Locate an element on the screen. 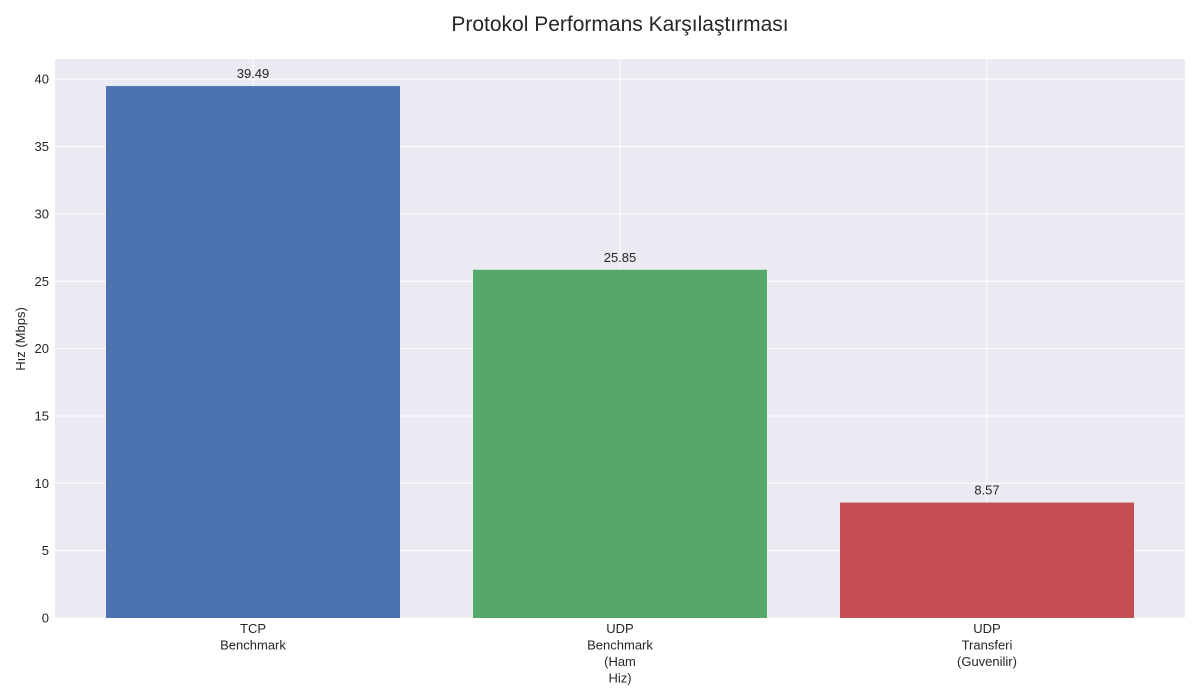  y-tick-label: 0 is located at coordinates (45, 618).